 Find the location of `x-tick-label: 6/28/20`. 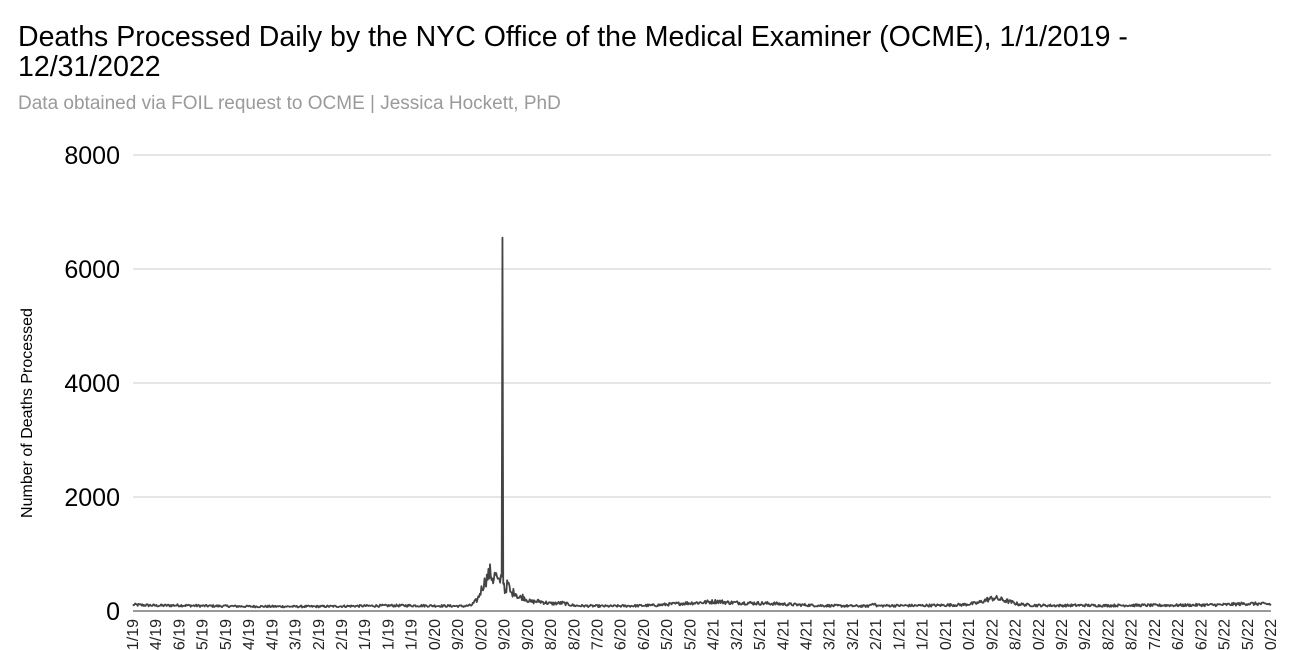

x-tick-label: 6/28/20 is located at coordinates (551, 634).